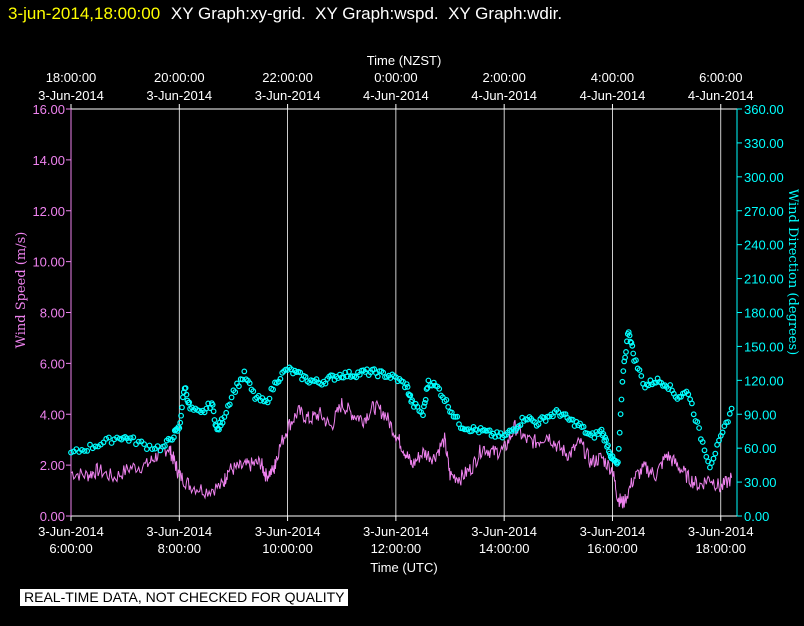 Image resolution: width=804 pixels, height=626 pixels. What do you see at coordinates (720, 77) in the screenshot?
I see `x-top-tick-time: 6:00:00` at bounding box center [720, 77].